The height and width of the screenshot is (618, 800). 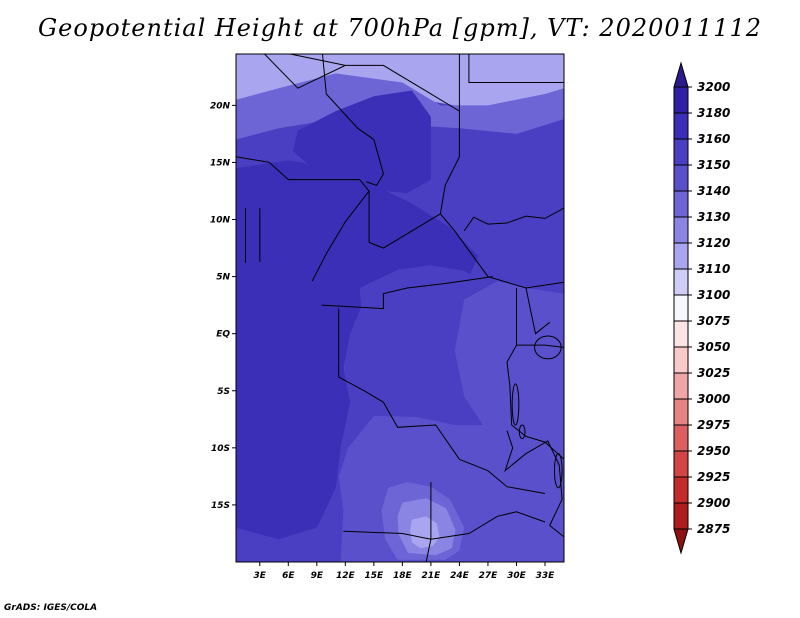 What do you see at coordinates (375, 576) in the screenshot?
I see `x-tick-label: 15E` at bounding box center [375, 576].